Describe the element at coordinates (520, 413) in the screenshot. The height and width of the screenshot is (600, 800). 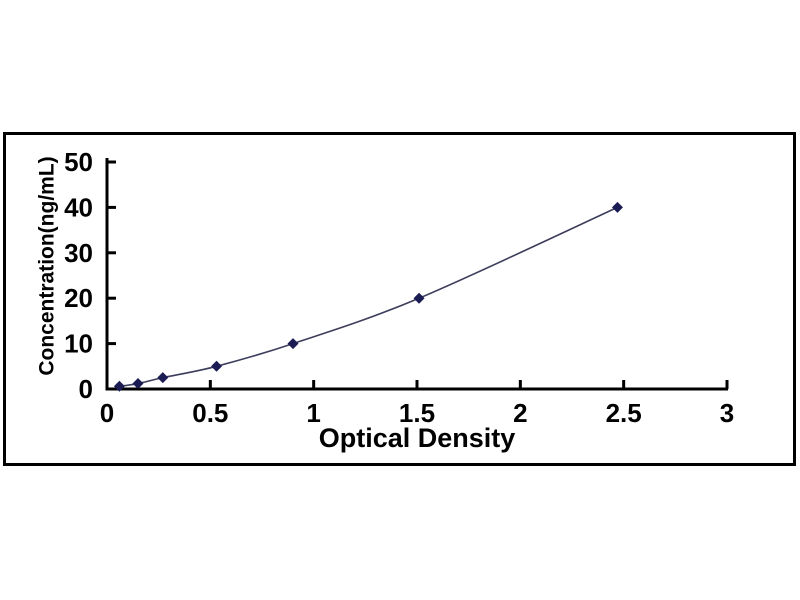
I see `x-tick-label: 2` at that location.